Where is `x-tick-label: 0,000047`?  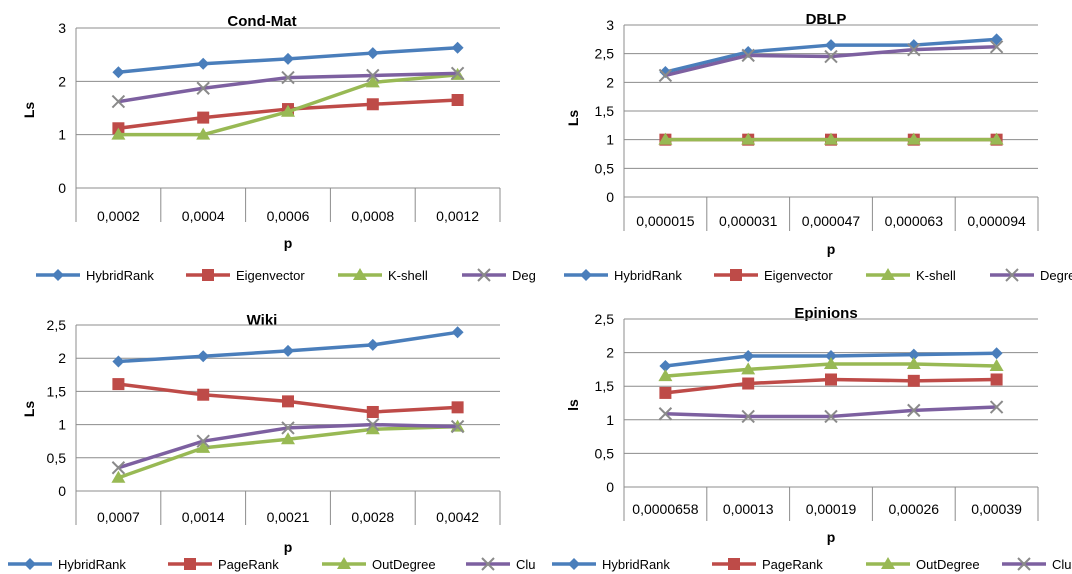
x-tick-label: 0,000047 is located at coordinates (831, 221).